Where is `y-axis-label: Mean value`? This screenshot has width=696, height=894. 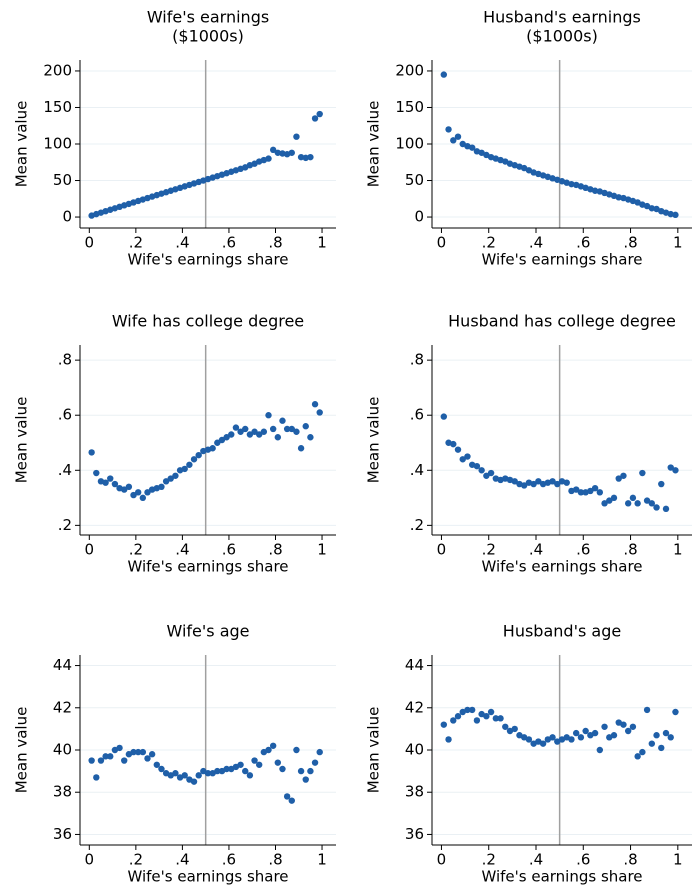 y-axis-label: Mean value is located at coordinates (374, 440).